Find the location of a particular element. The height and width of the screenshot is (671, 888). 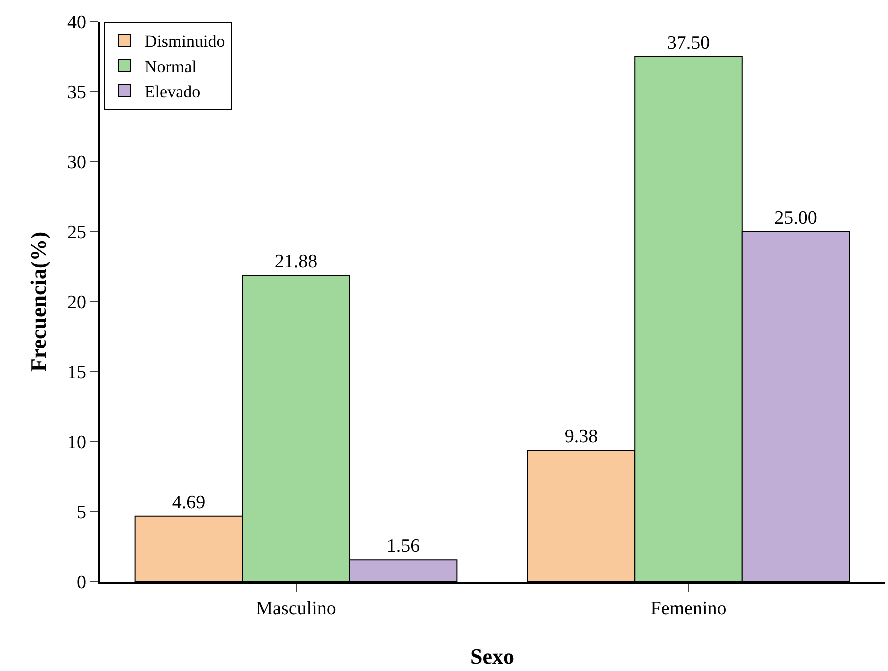

data-label: 21.88 is located at coordinates (296, 262).